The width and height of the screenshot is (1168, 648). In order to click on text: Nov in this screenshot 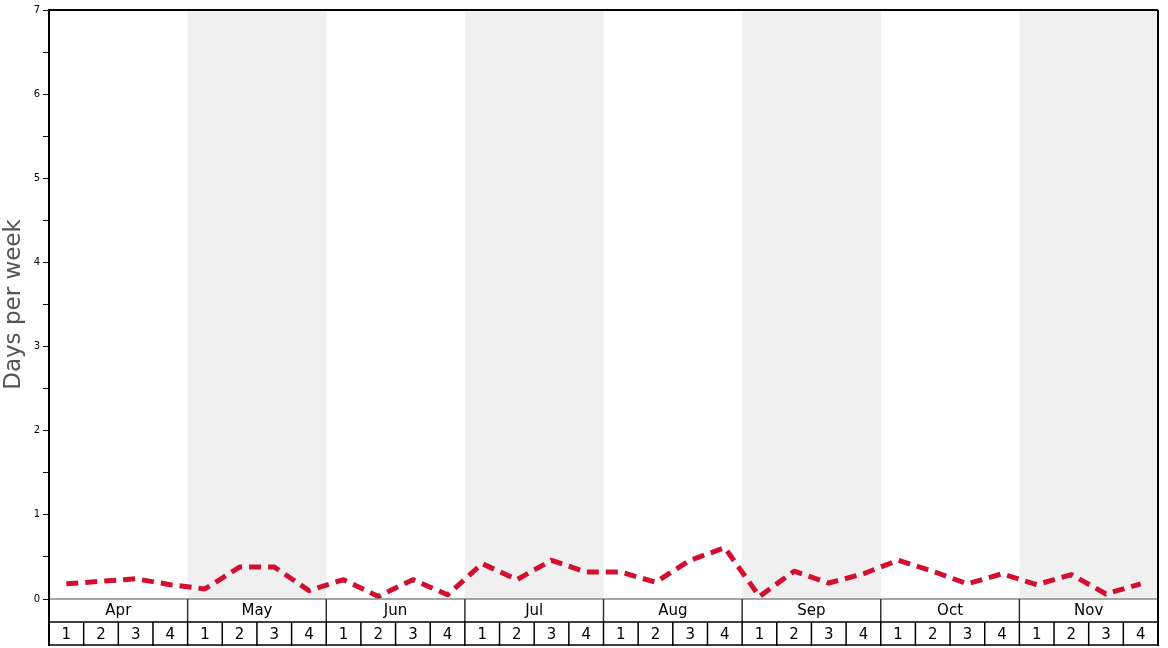, I will do `click(1089, 610)`.